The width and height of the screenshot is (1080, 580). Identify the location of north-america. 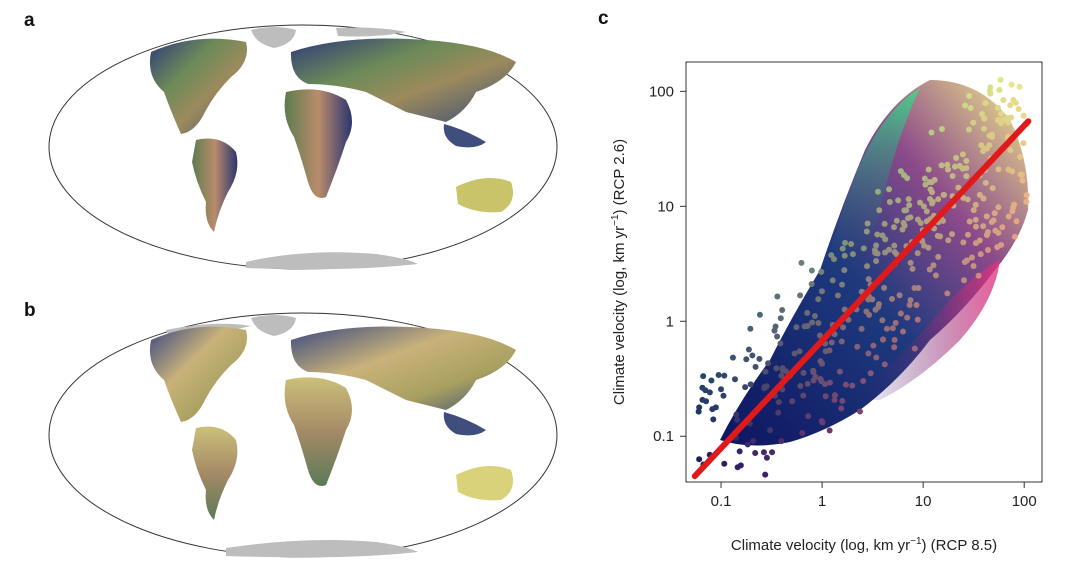
(198, 86).